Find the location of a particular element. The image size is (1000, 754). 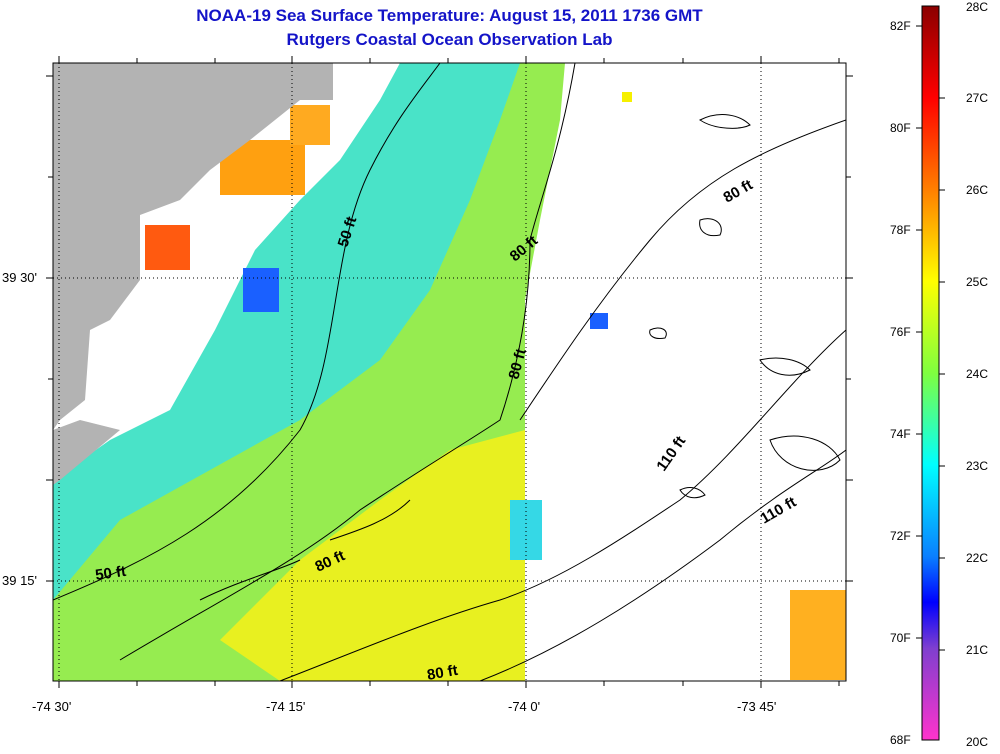

lat-tick-label: 39 15' is located at coordinates (20, 580).